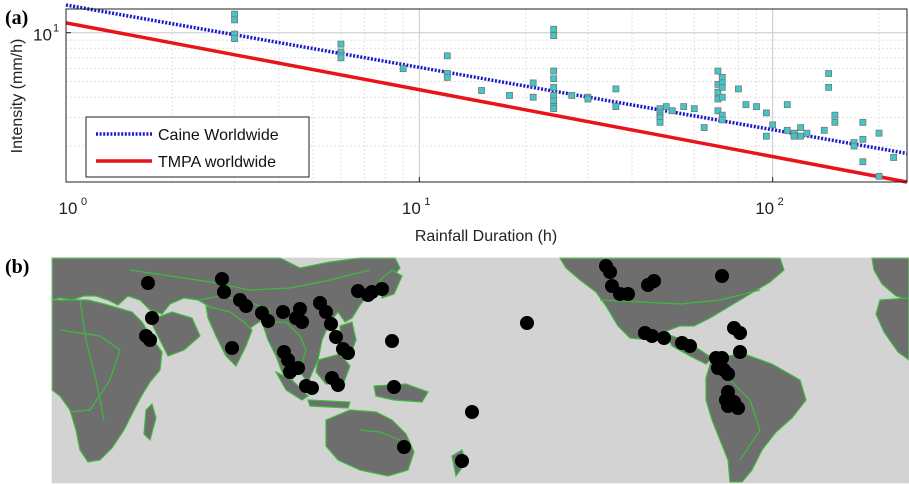 Image resolution: width=909 pixels, height=484 pixels. I want to click on x-axis-ticks: 10 0 10 1 10 2, so click(421, 197).